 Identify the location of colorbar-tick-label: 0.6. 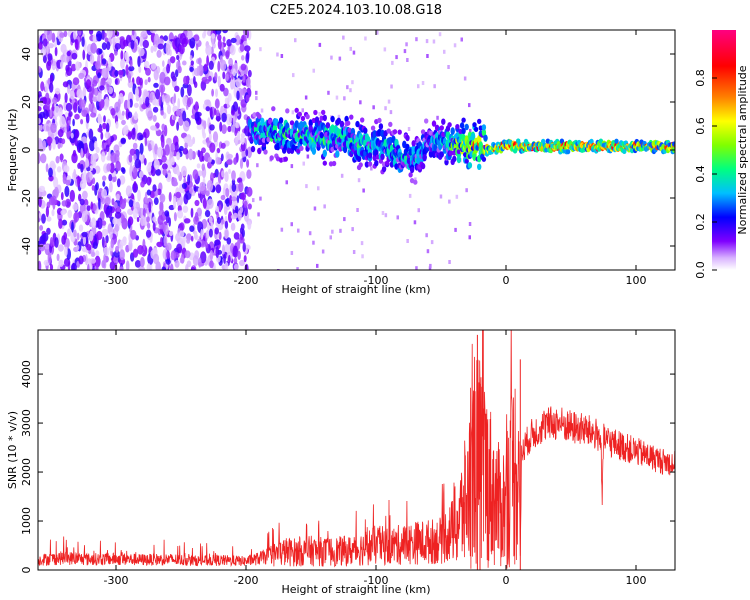
(700, 126).